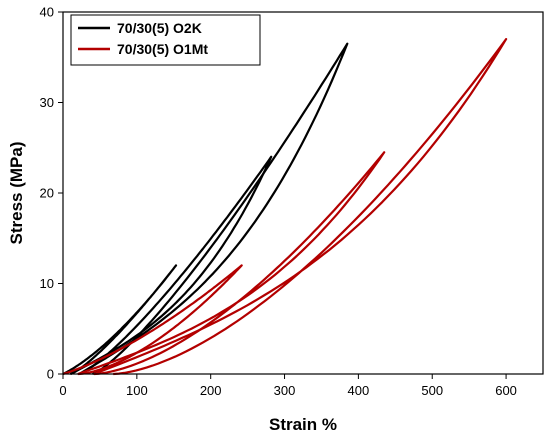 This screenshot has height=440, width=550. I want to click on y-tick-label: 40, so click(47, 12).